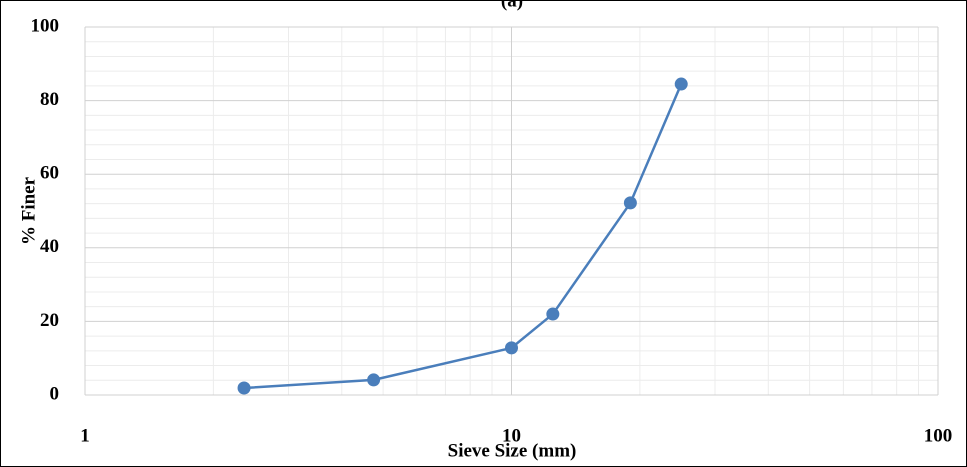 The image size is (967, 467). Describe the element at coordinates (49, 99) in the screenshot. I see `y-tick-label: 80` at that location.